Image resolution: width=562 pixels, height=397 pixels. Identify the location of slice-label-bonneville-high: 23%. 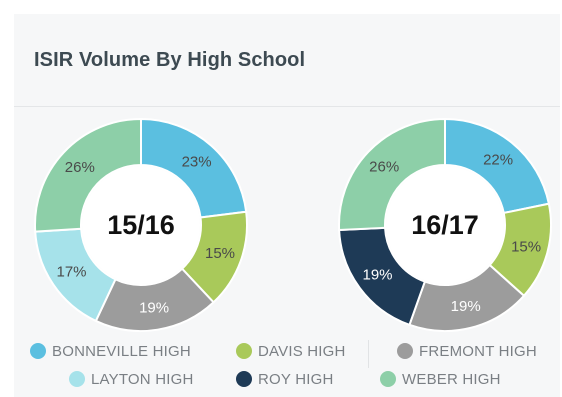
(197, 162).